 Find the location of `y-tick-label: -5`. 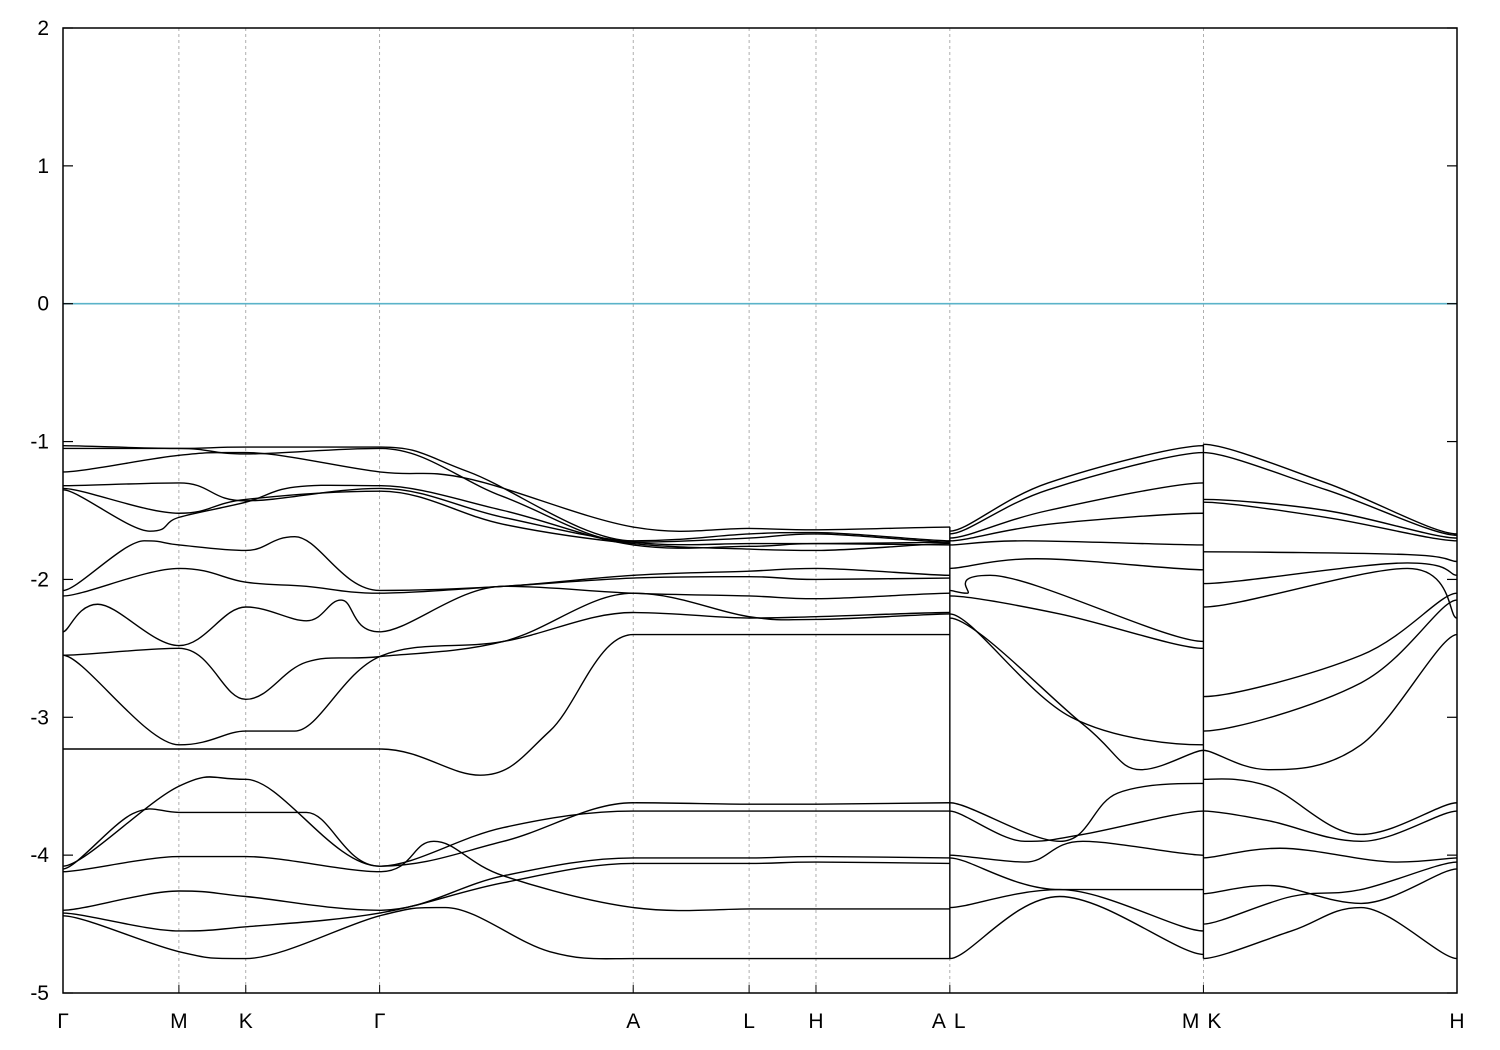

y-tick-label: -5 is located at coordinates (39, 993).